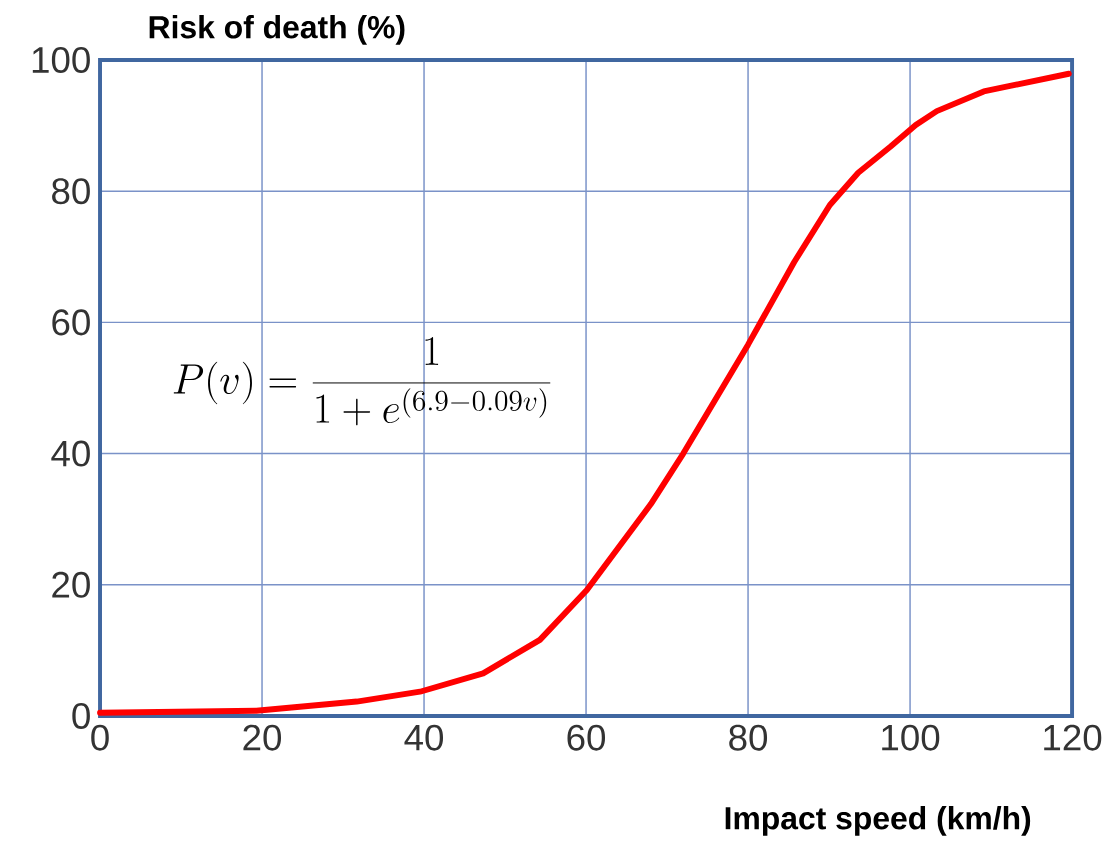 This screenshot has width=1116, height=844. What do you see at coordinates (277, 30) in the screenshot?
I see `y-axis-title: Risk of death (%)` at bounding box center [277, 30].